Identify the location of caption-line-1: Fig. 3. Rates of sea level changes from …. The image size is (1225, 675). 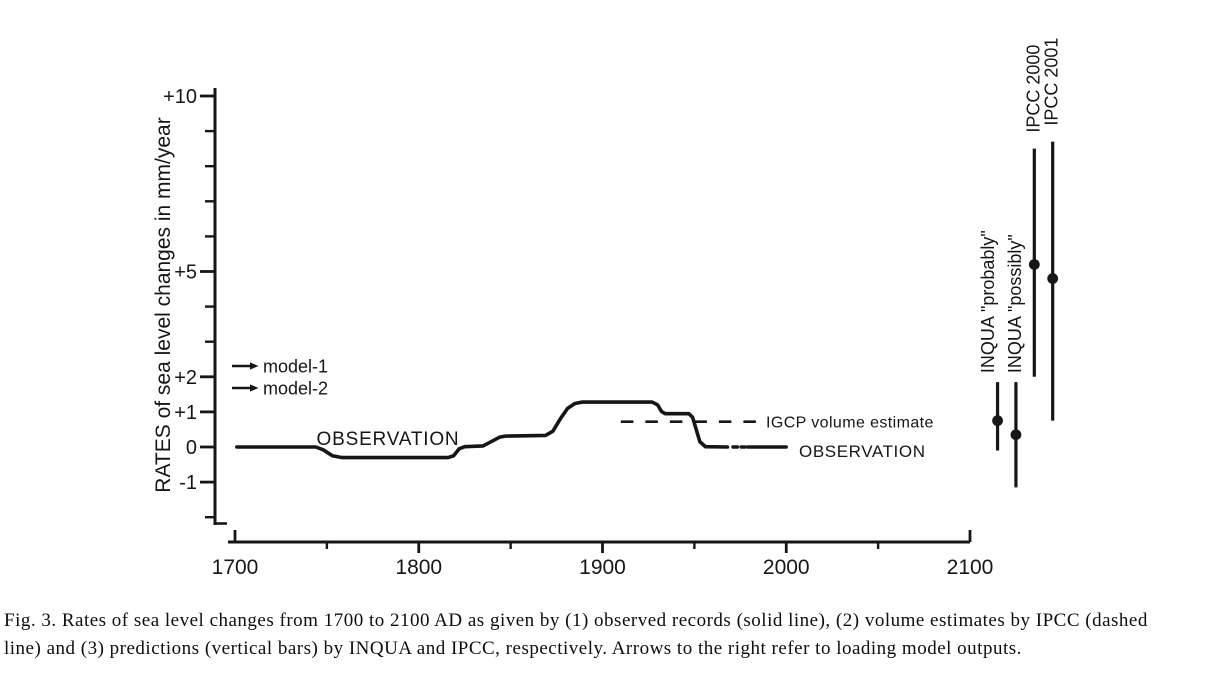
(576, 620).